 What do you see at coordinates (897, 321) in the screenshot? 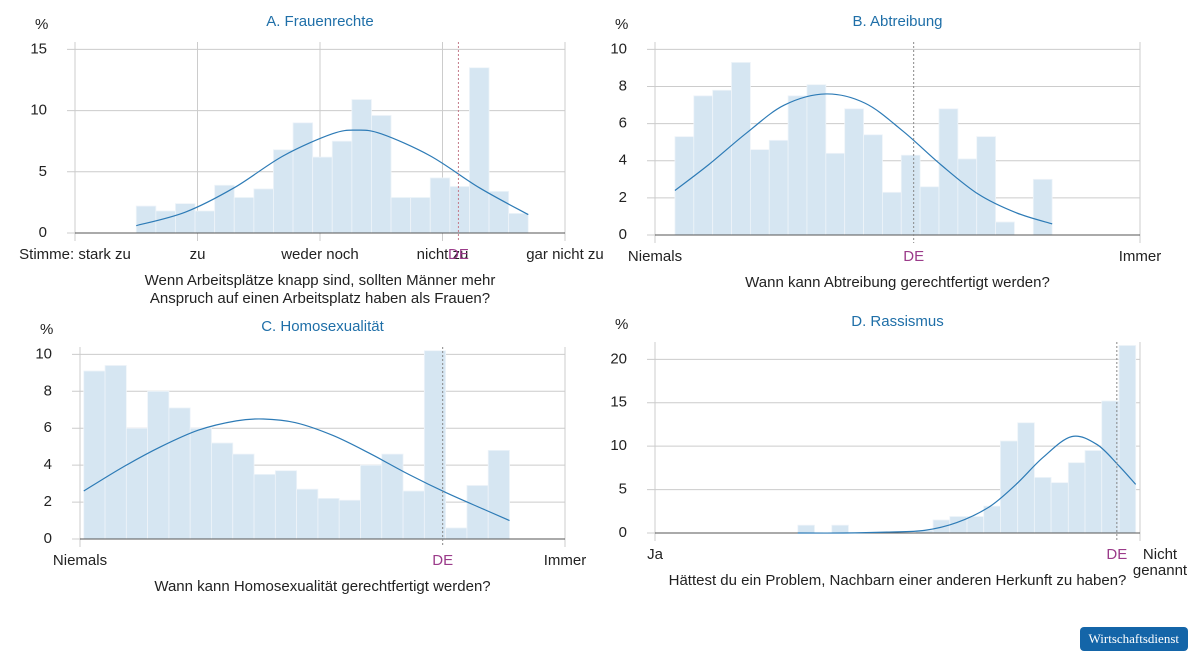
I see `chart-title: D. Rassismus` at bounding box center [897, 321].